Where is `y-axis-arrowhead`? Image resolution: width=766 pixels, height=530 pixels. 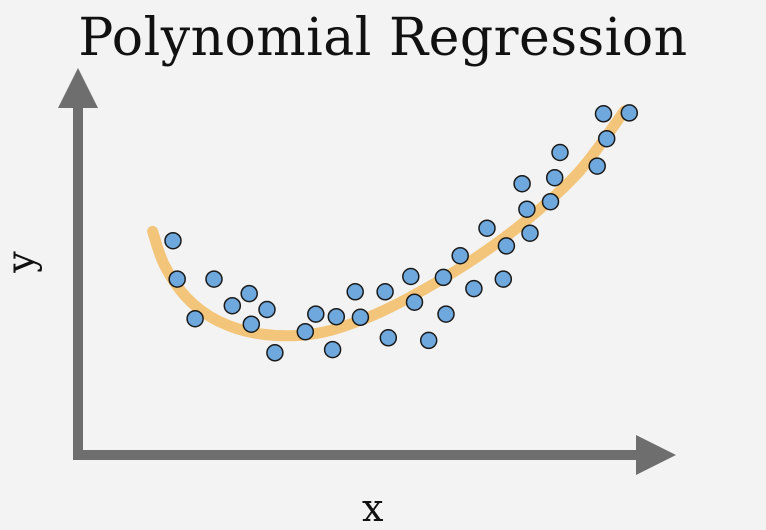 y-axis-arrowhead is located at coordinates (78, 88).